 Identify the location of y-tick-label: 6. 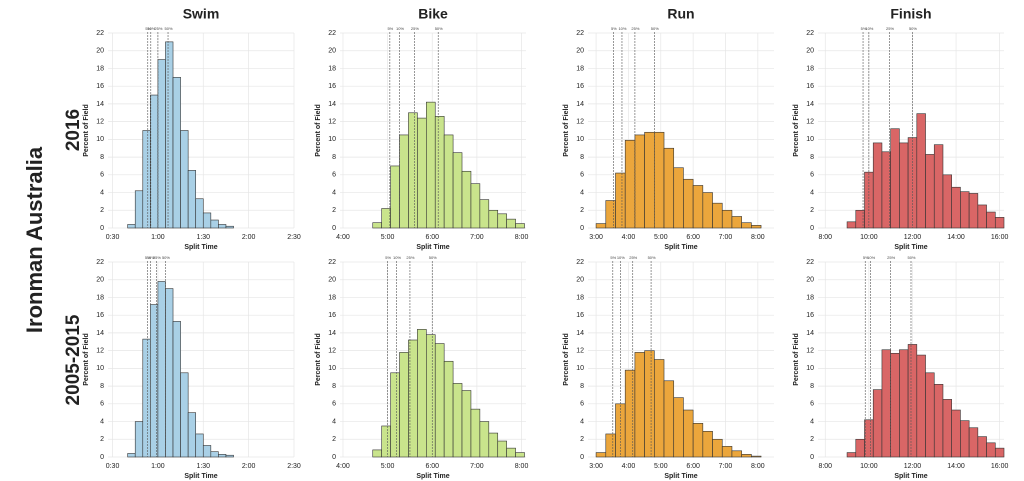
(582, 175).